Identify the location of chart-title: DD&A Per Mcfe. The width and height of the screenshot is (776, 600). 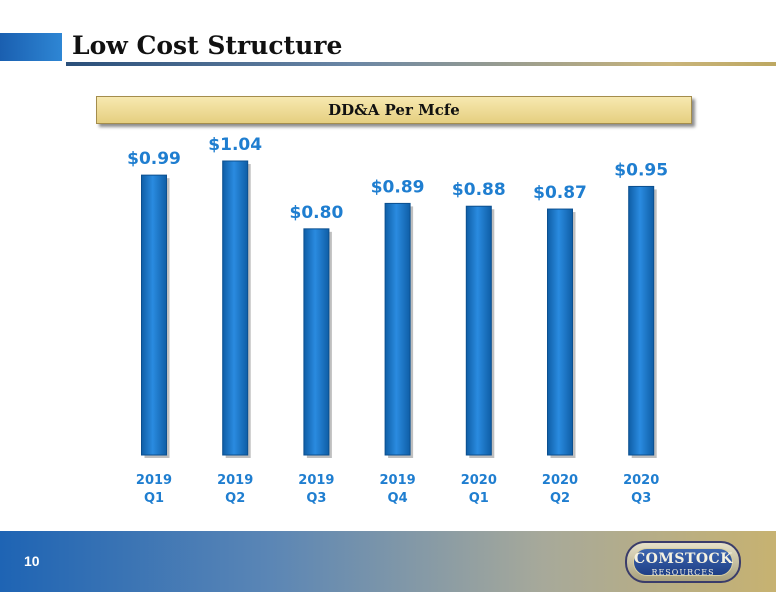
(394, 110).